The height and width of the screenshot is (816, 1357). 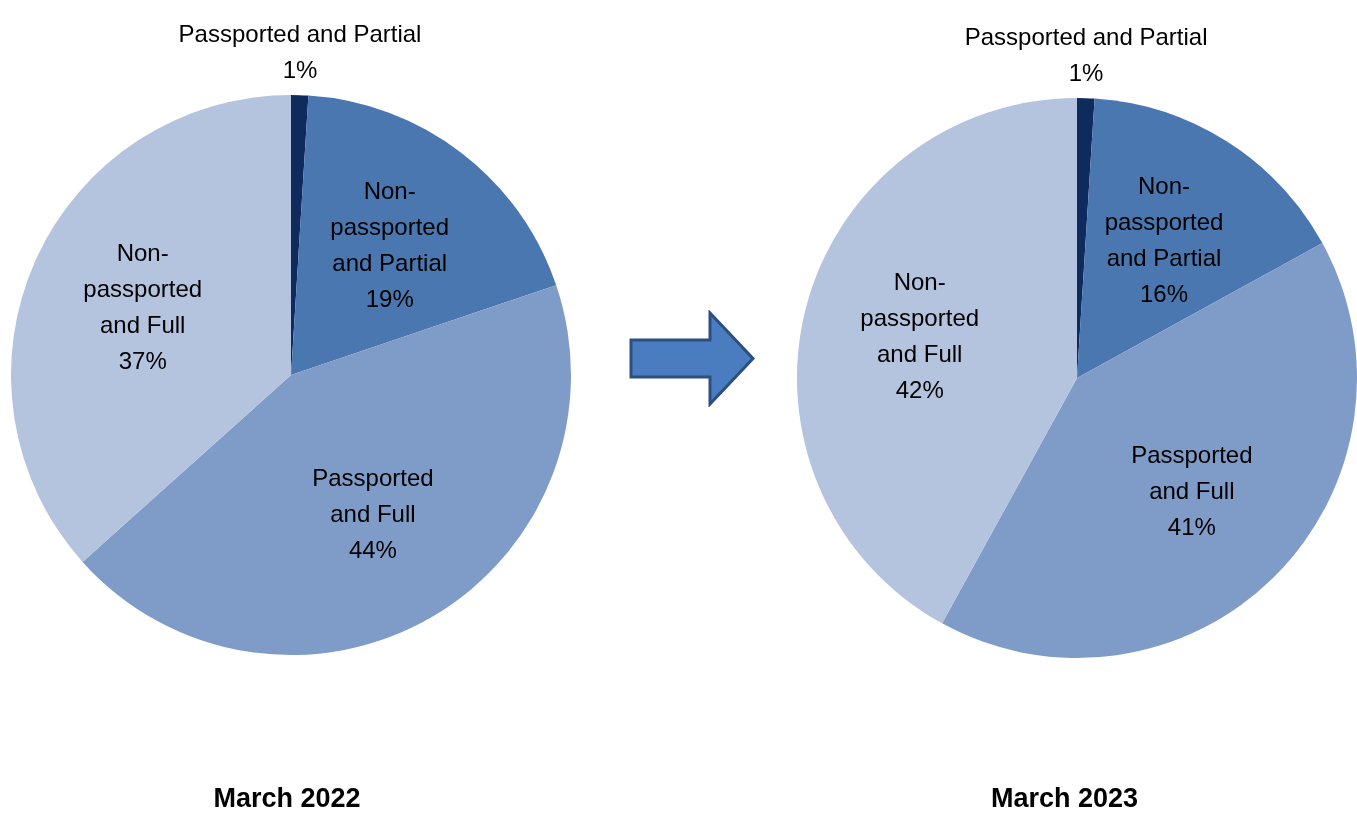 I want to click on text: March 2023, so click(x=1064, y=798).